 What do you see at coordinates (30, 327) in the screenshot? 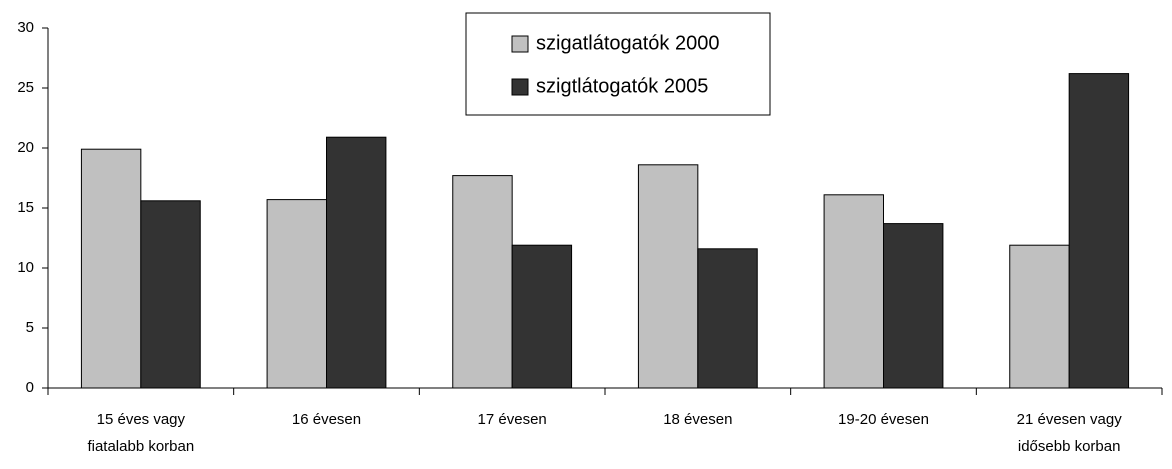
I see `y-tick-label: 5` at bounding box center [30, 327].